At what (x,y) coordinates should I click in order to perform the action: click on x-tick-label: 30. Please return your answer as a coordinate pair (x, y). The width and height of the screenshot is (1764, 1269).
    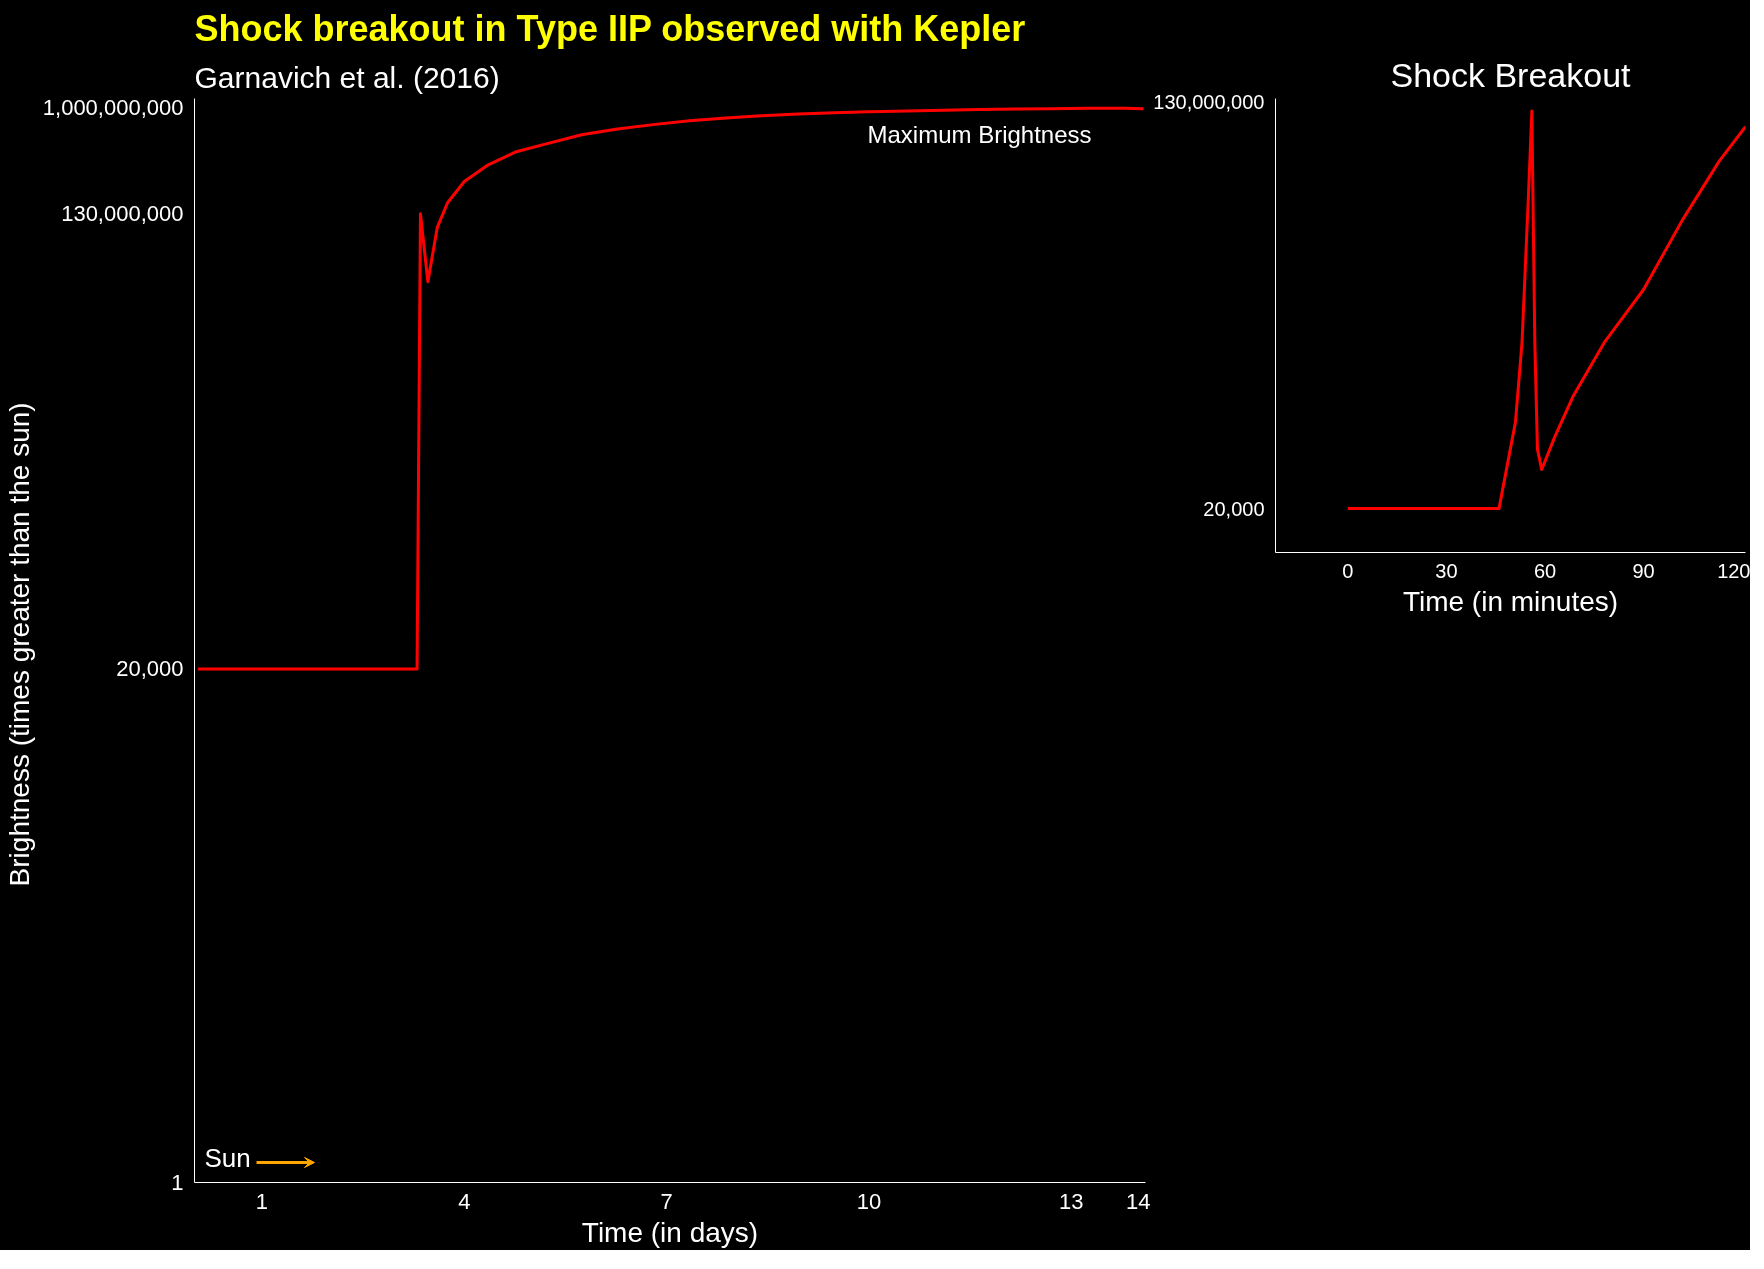
    Looking at the image, I should click on (1446, 570).